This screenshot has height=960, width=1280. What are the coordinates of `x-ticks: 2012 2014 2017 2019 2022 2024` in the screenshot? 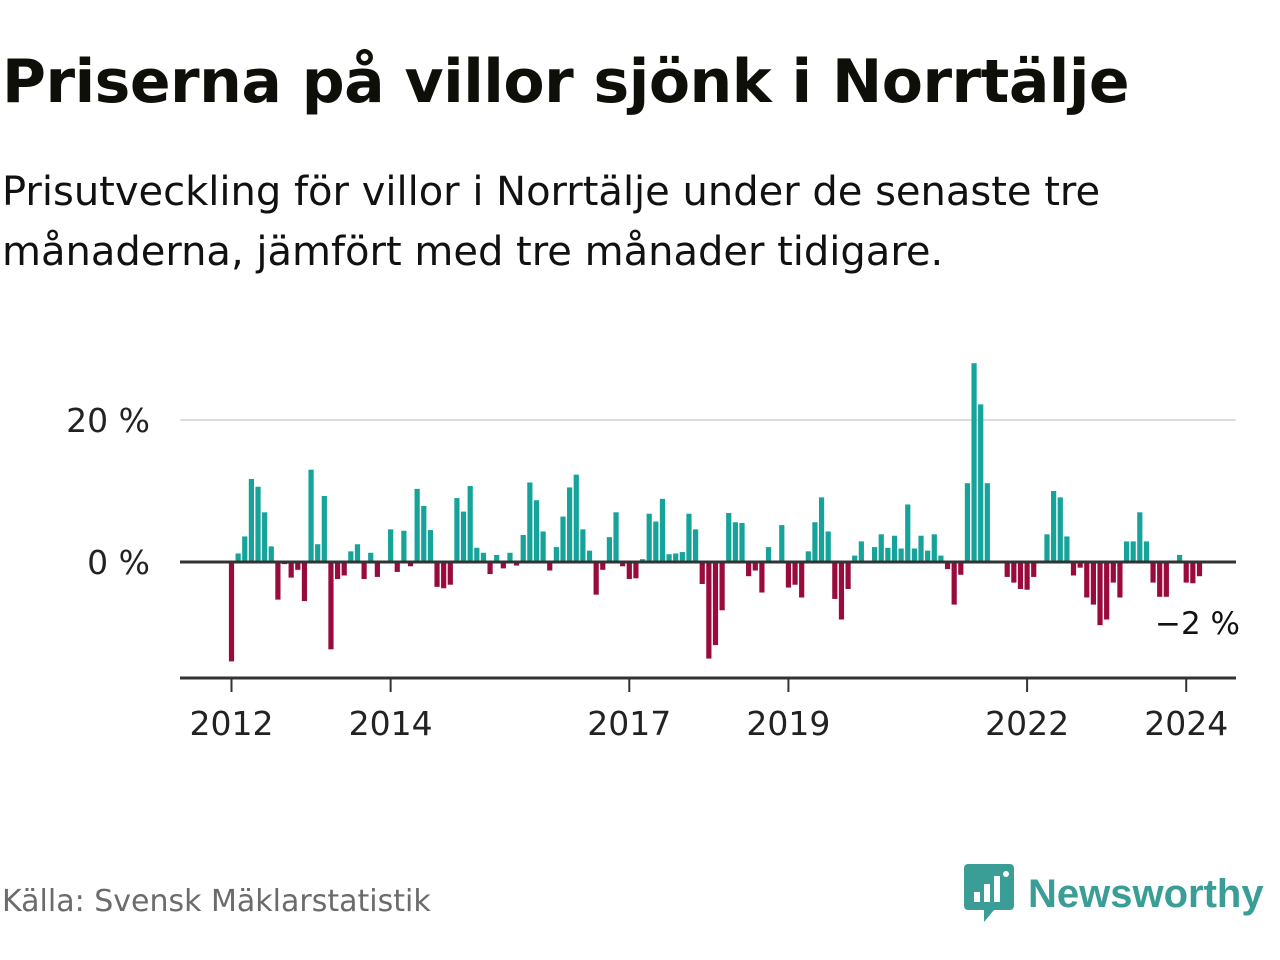 It's located at (709, 710).